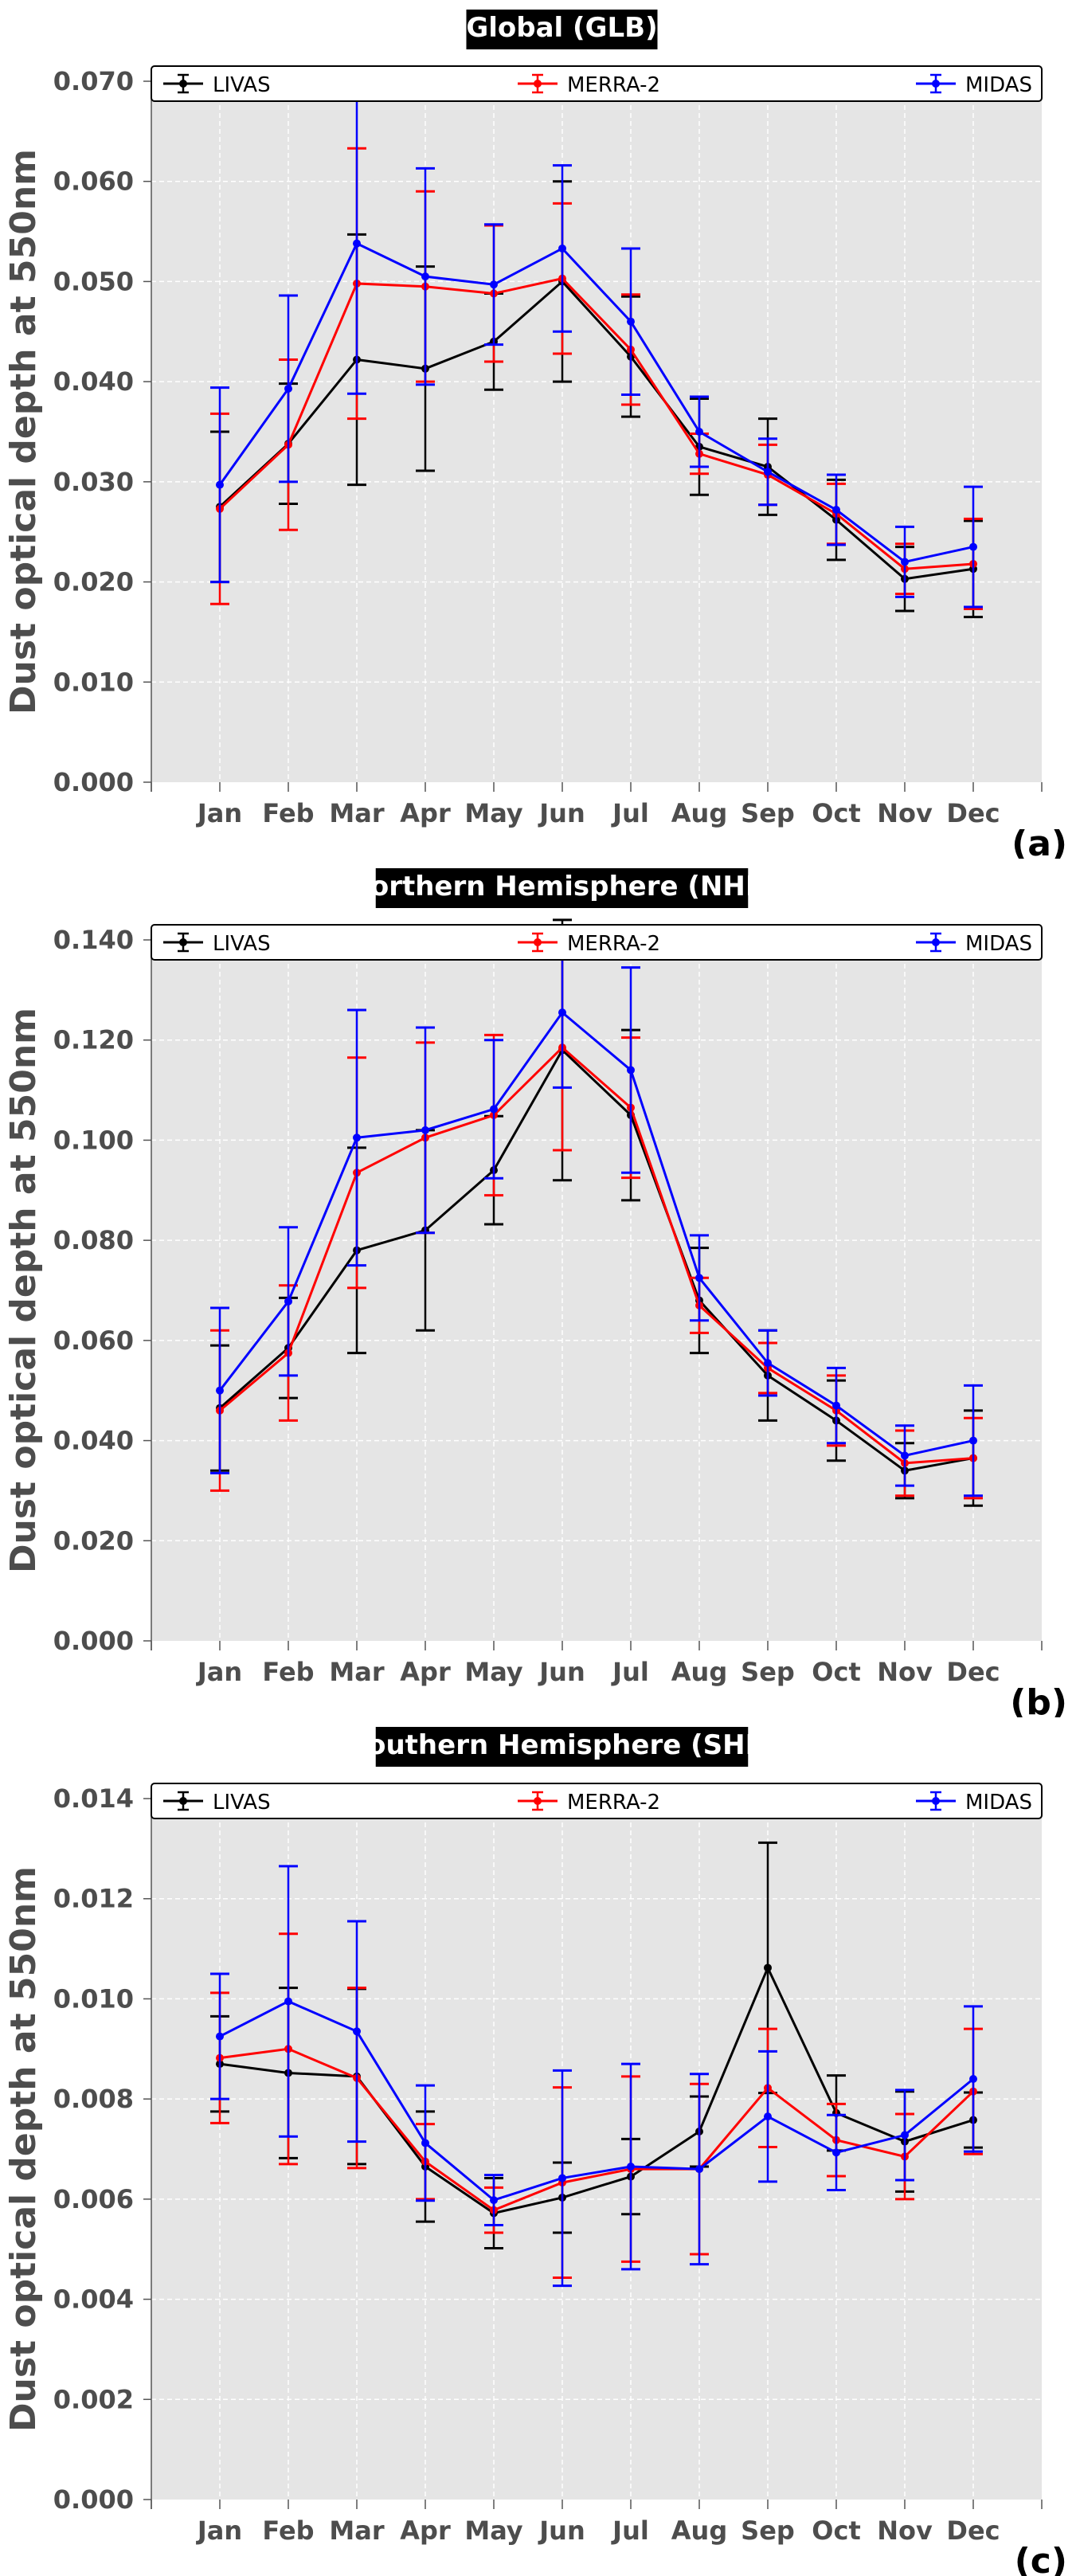 This screenshot has height=2576, width=1076. What do you see at coordinates (94, 2199) in the screenshot?
I see `y-tick-label: 0.006` at bounding box center [94, 2199].